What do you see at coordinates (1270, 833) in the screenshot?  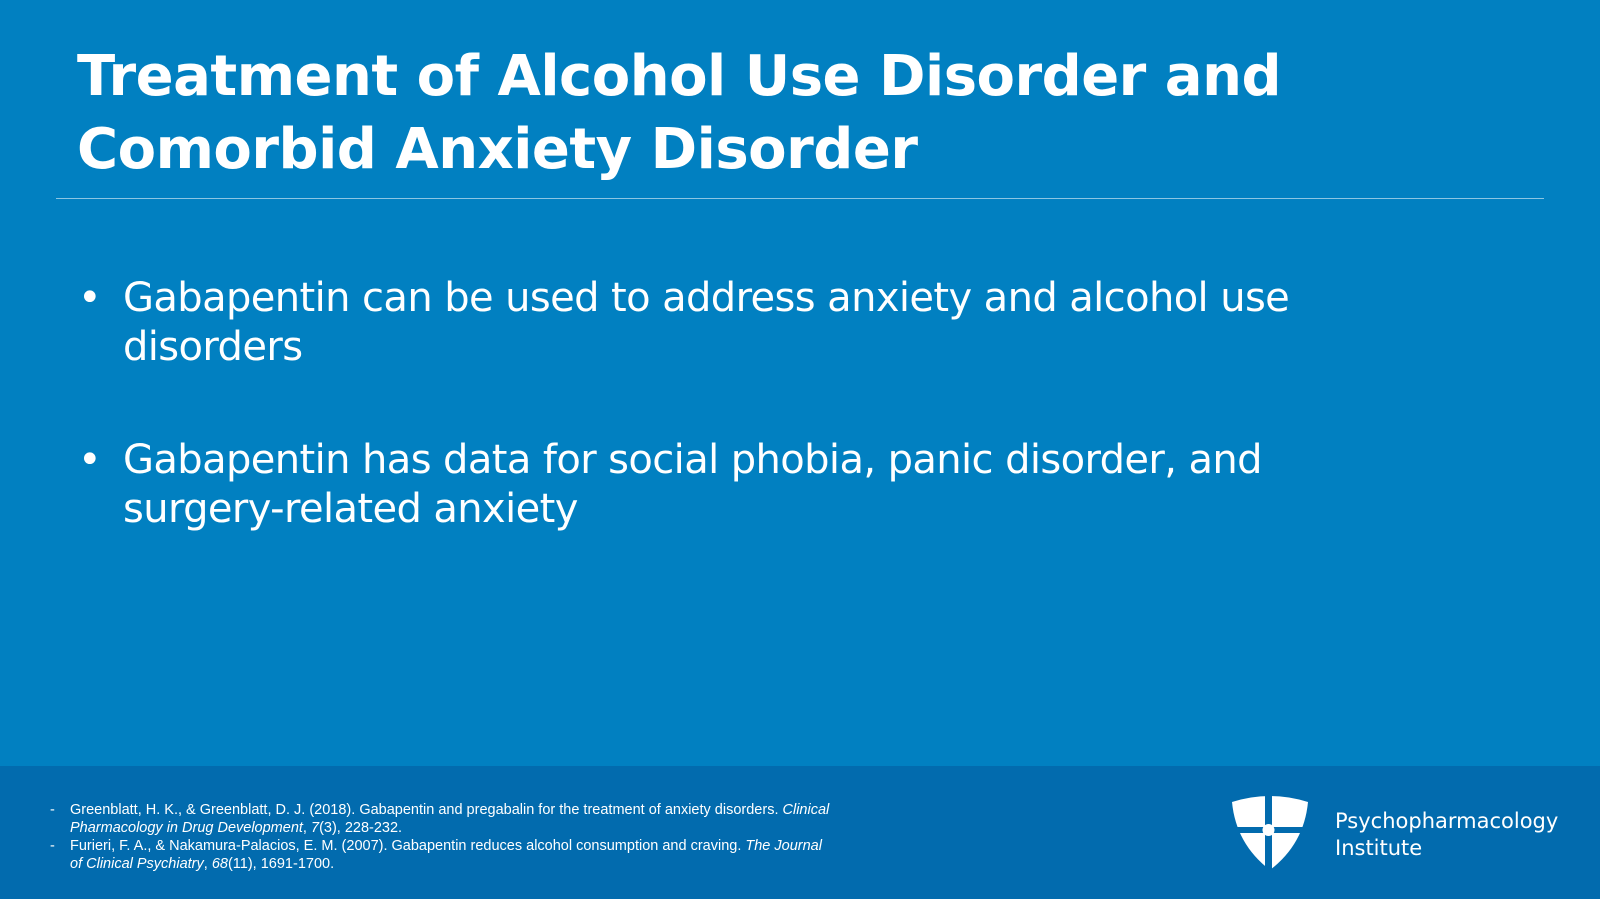 I see `shield-cross-icon` at bounding box center [1270, 833].